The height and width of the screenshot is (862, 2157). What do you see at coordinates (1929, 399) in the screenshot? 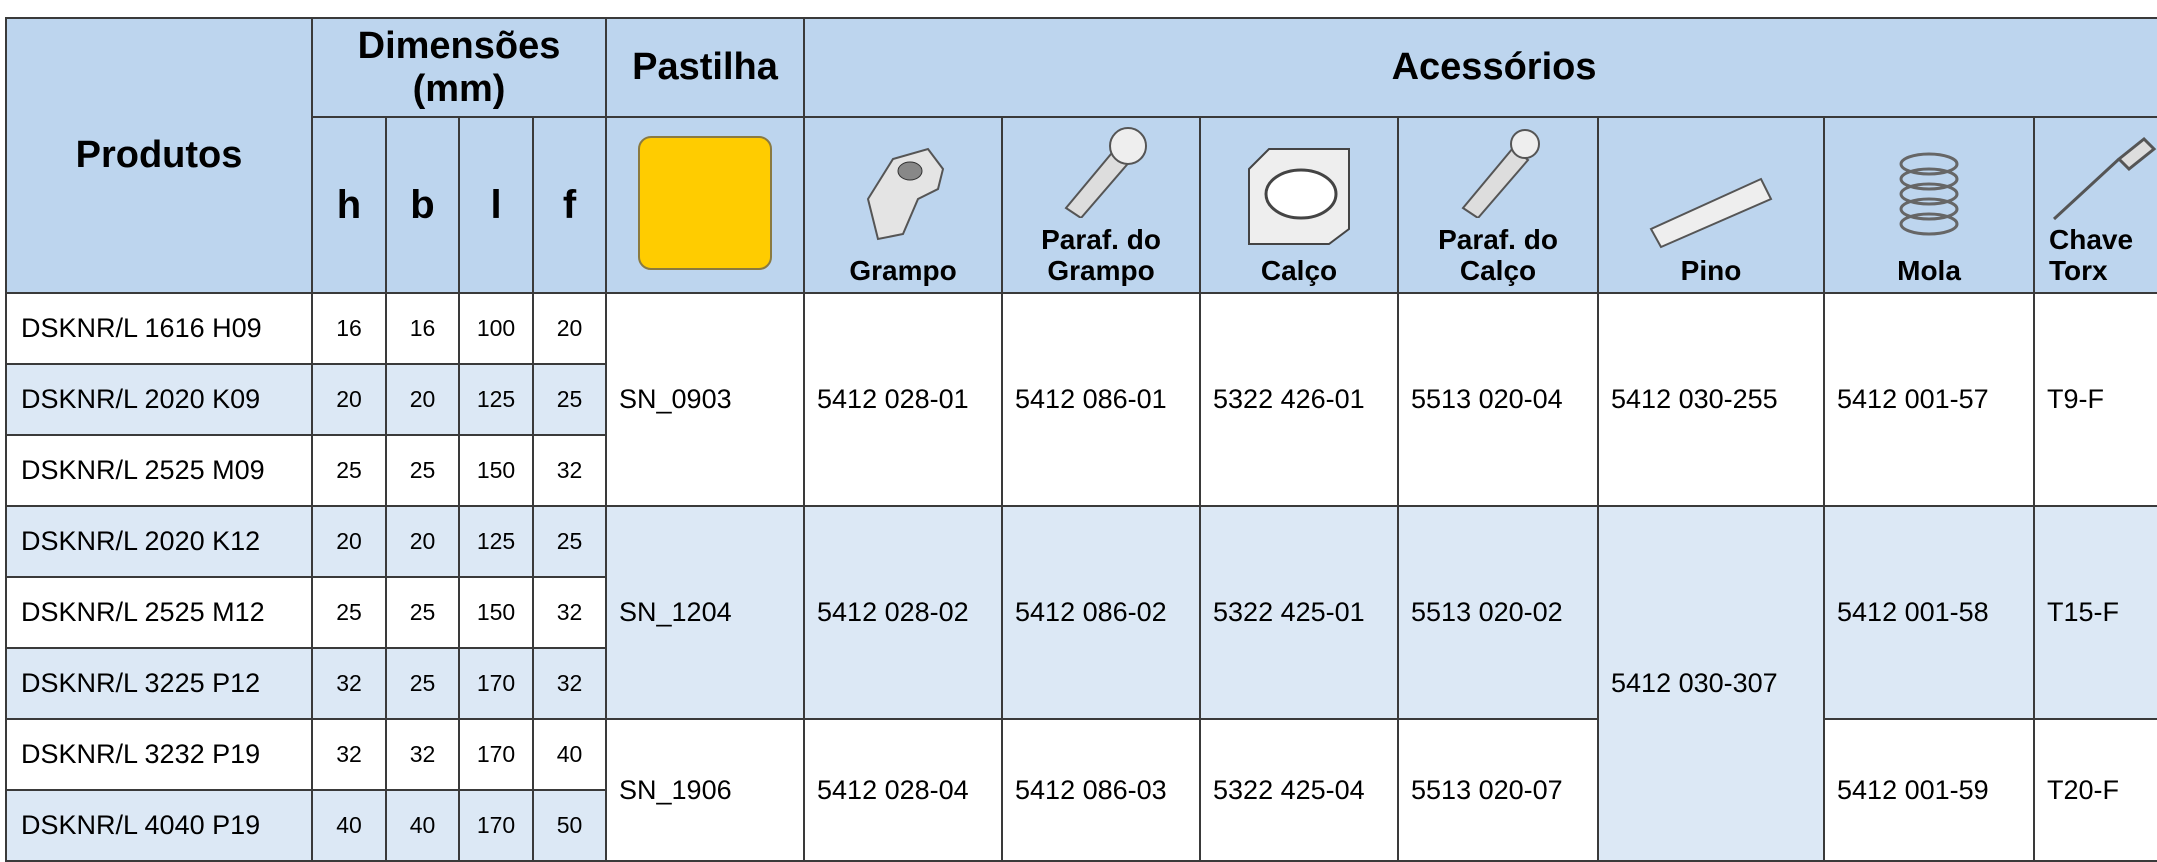
I see `spring-code: 5412 001-57` at bounding box center [1929, 399].